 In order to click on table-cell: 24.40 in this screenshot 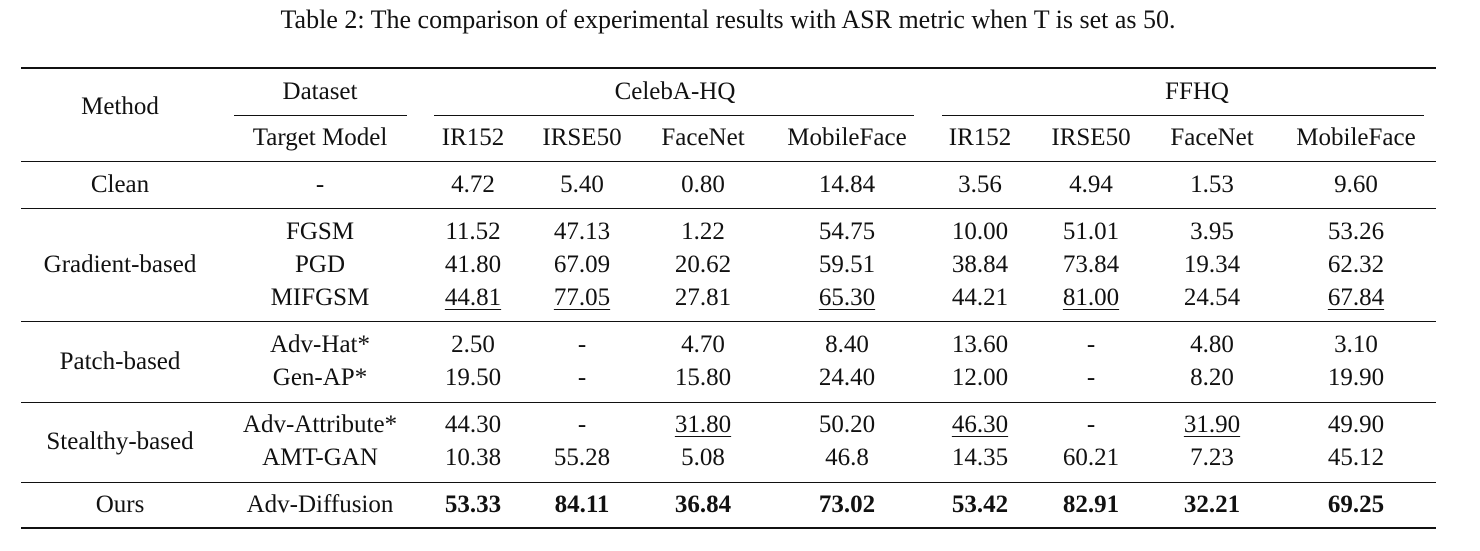, I will do `click(847, 377)`.